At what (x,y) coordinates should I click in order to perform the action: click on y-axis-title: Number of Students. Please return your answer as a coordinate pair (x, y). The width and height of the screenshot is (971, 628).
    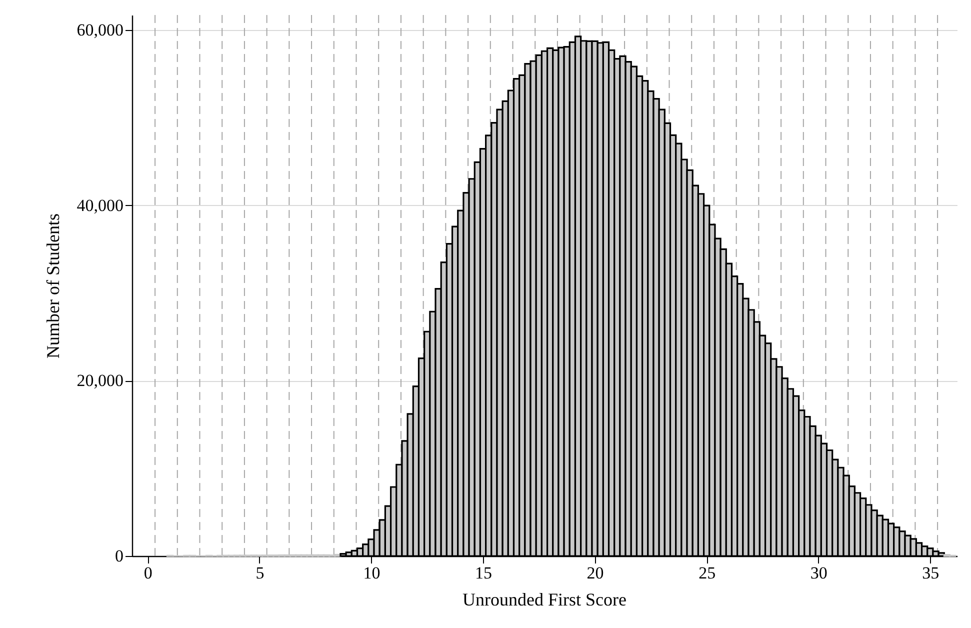
    Looking at the image, I should click on (52, 286).